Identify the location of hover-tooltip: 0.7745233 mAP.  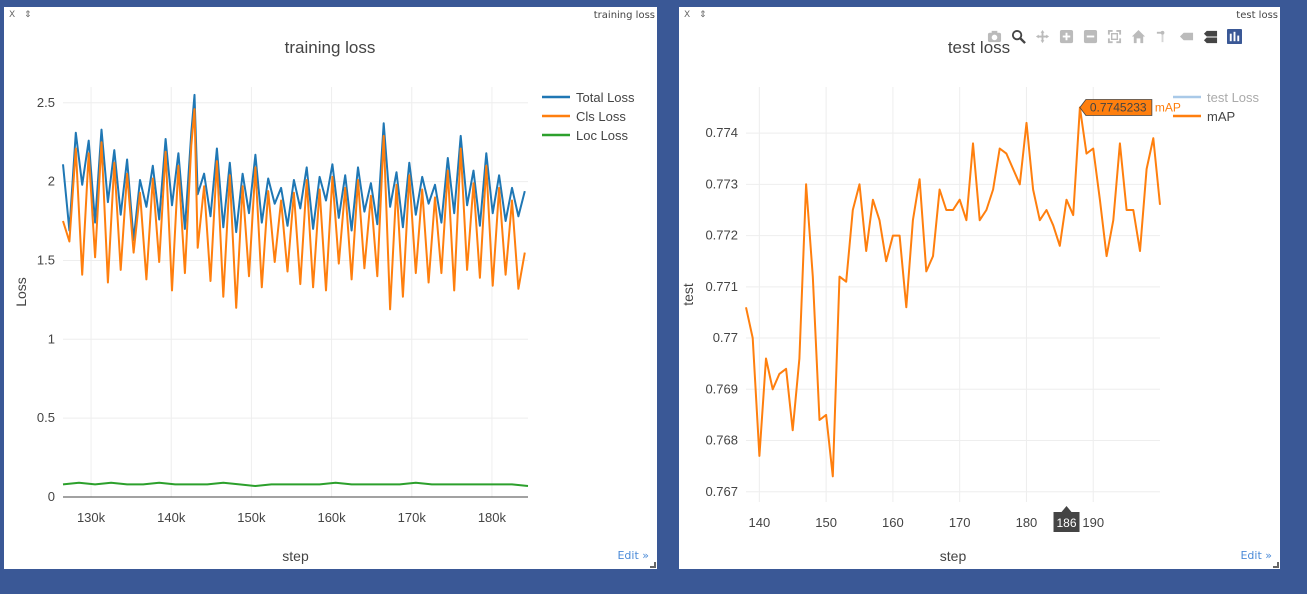
(1130, 107).